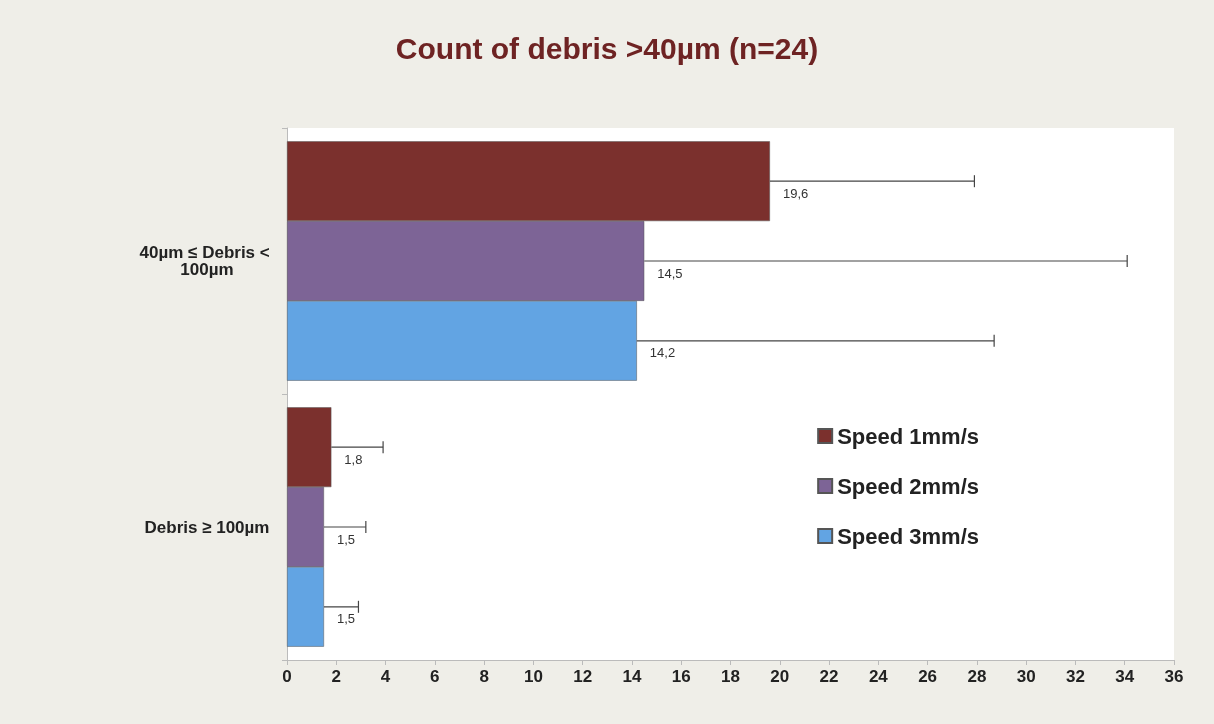  Describe the element at coordinates (1125, 676) in the screenshot. I see `x-tick-label: 34` at that location.